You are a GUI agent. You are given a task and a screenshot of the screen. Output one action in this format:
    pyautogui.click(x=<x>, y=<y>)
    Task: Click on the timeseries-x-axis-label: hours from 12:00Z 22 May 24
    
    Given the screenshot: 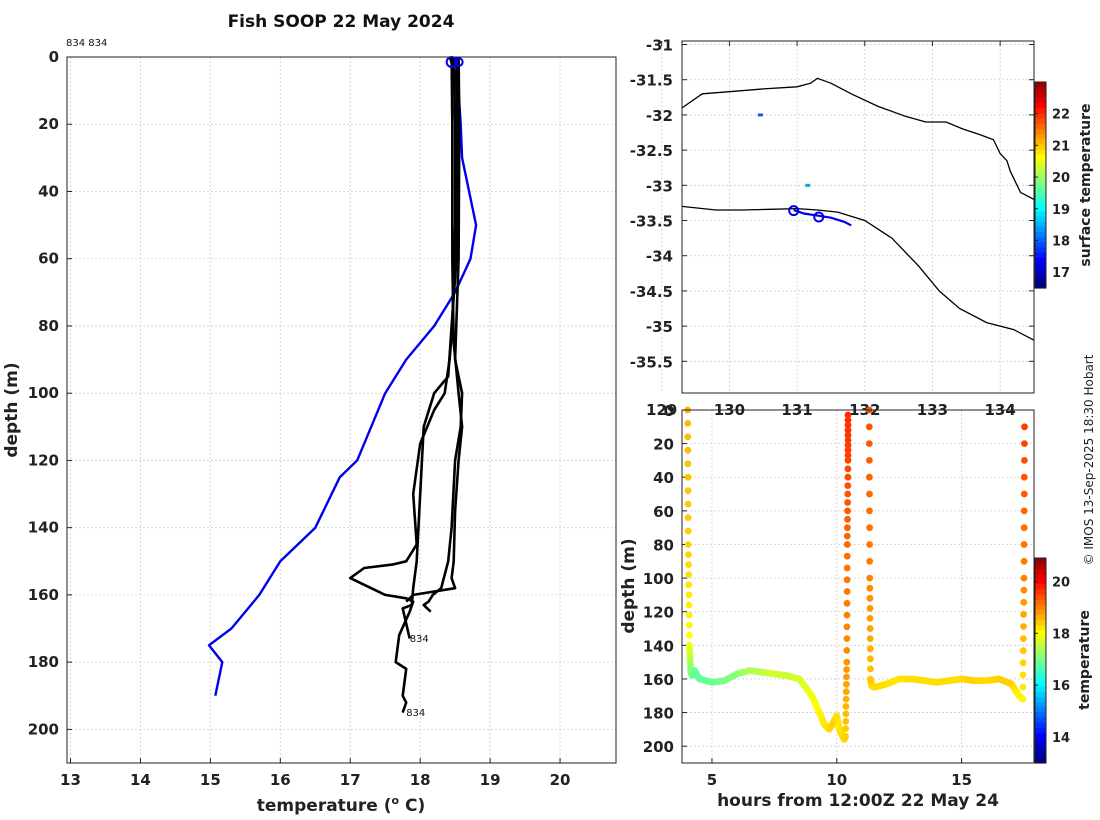 What is the action you would take?
    pyautogui.click(x=858, y=801)
    